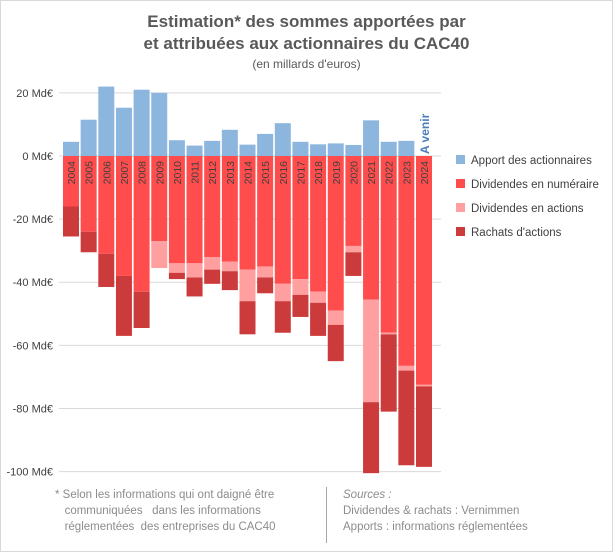 The image size is (613, 552). Describe the element at coordinates (158, 511) in the screenshot. I see `footnote-line: communiquées dans les informations` at that location.